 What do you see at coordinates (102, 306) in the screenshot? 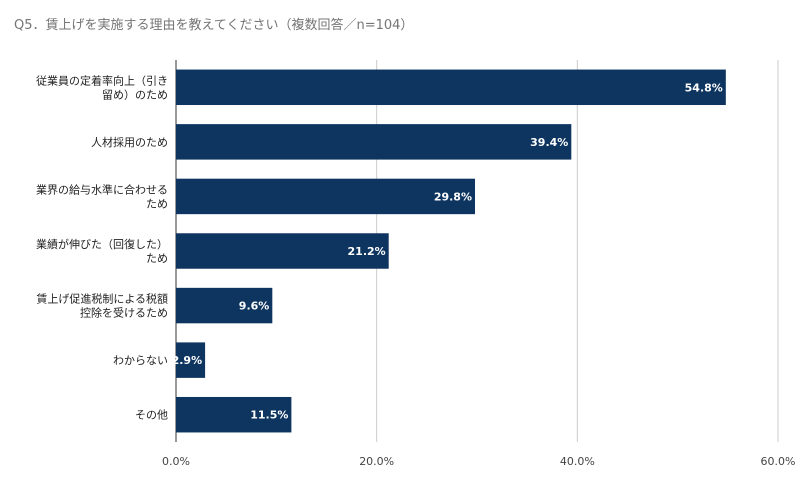
I see `category-label: 賃上げ促進税制による税額控除を受けるため` at bounding box center [102, 306].